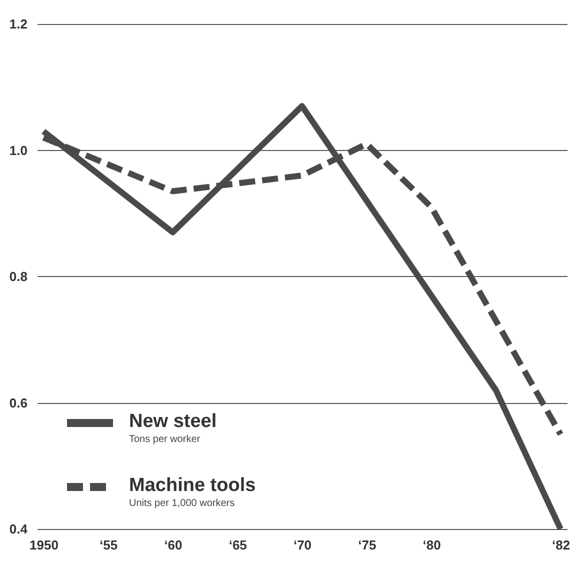  I want to click on x-tick-label: ‘55, so click(109, 545).